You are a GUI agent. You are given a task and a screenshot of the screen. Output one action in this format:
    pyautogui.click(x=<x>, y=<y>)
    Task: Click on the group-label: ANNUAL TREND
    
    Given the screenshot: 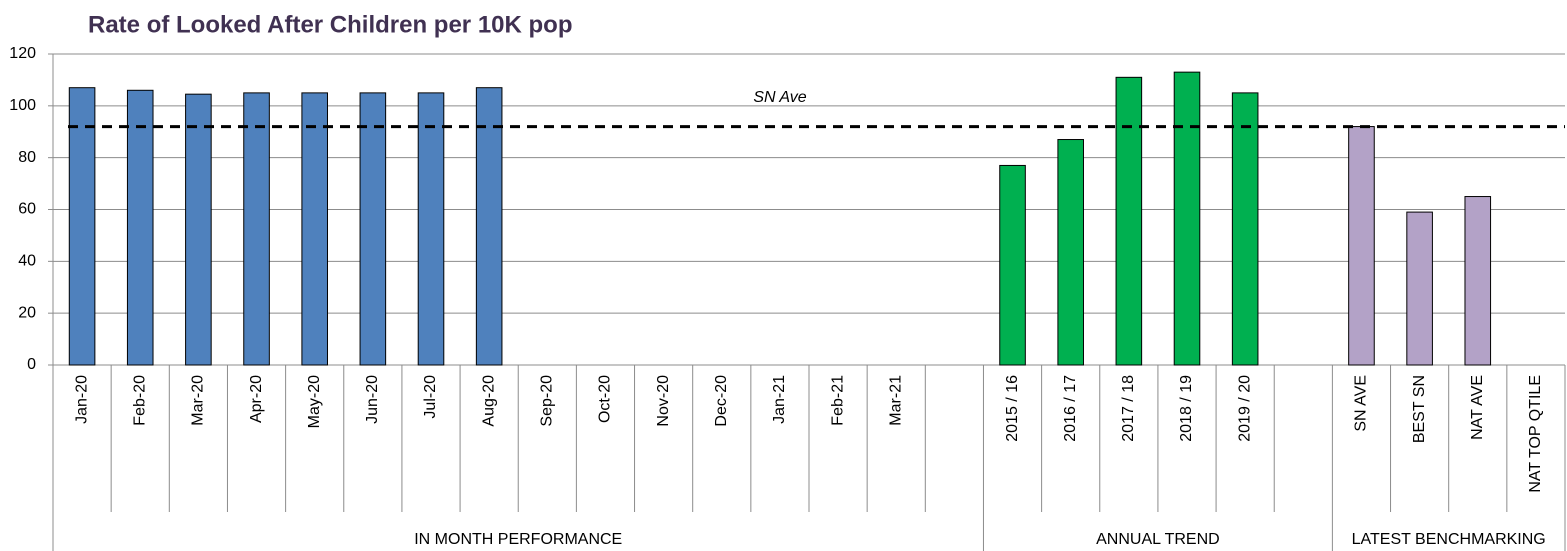 What is the action you would take?
    pyautogui.click(x=1158, y=539)
    